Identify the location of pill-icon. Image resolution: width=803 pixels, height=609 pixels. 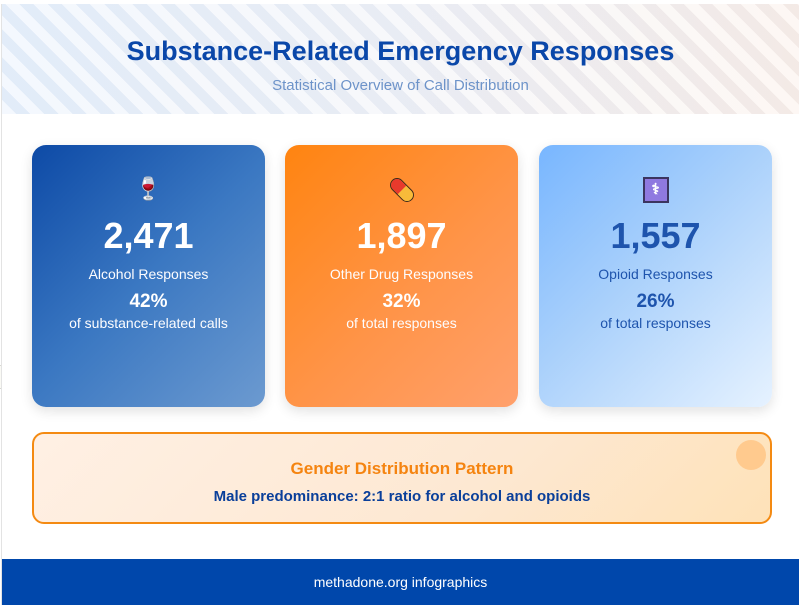
(401, 190).